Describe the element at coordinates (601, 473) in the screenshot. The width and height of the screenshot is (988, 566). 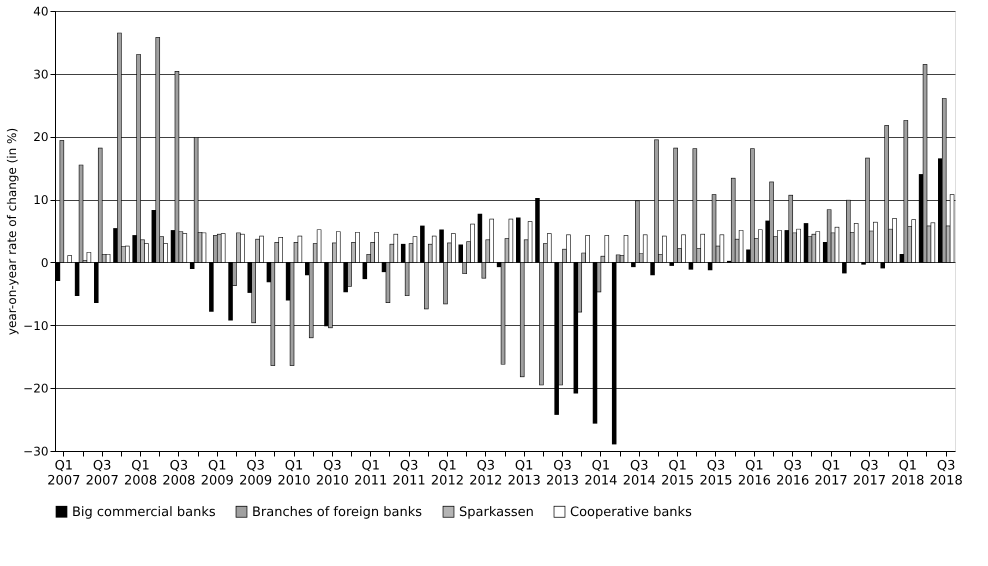
I see `x-tick-label: Q1 2014` at that location.